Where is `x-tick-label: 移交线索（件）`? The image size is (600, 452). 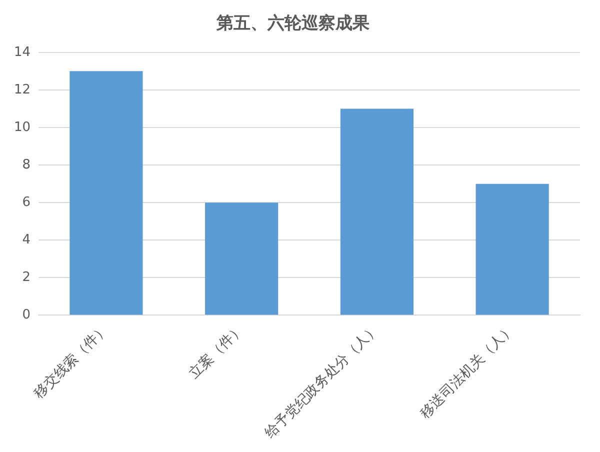
x-tick-label: 移交线索（件） is located at coordinates (71, 361).